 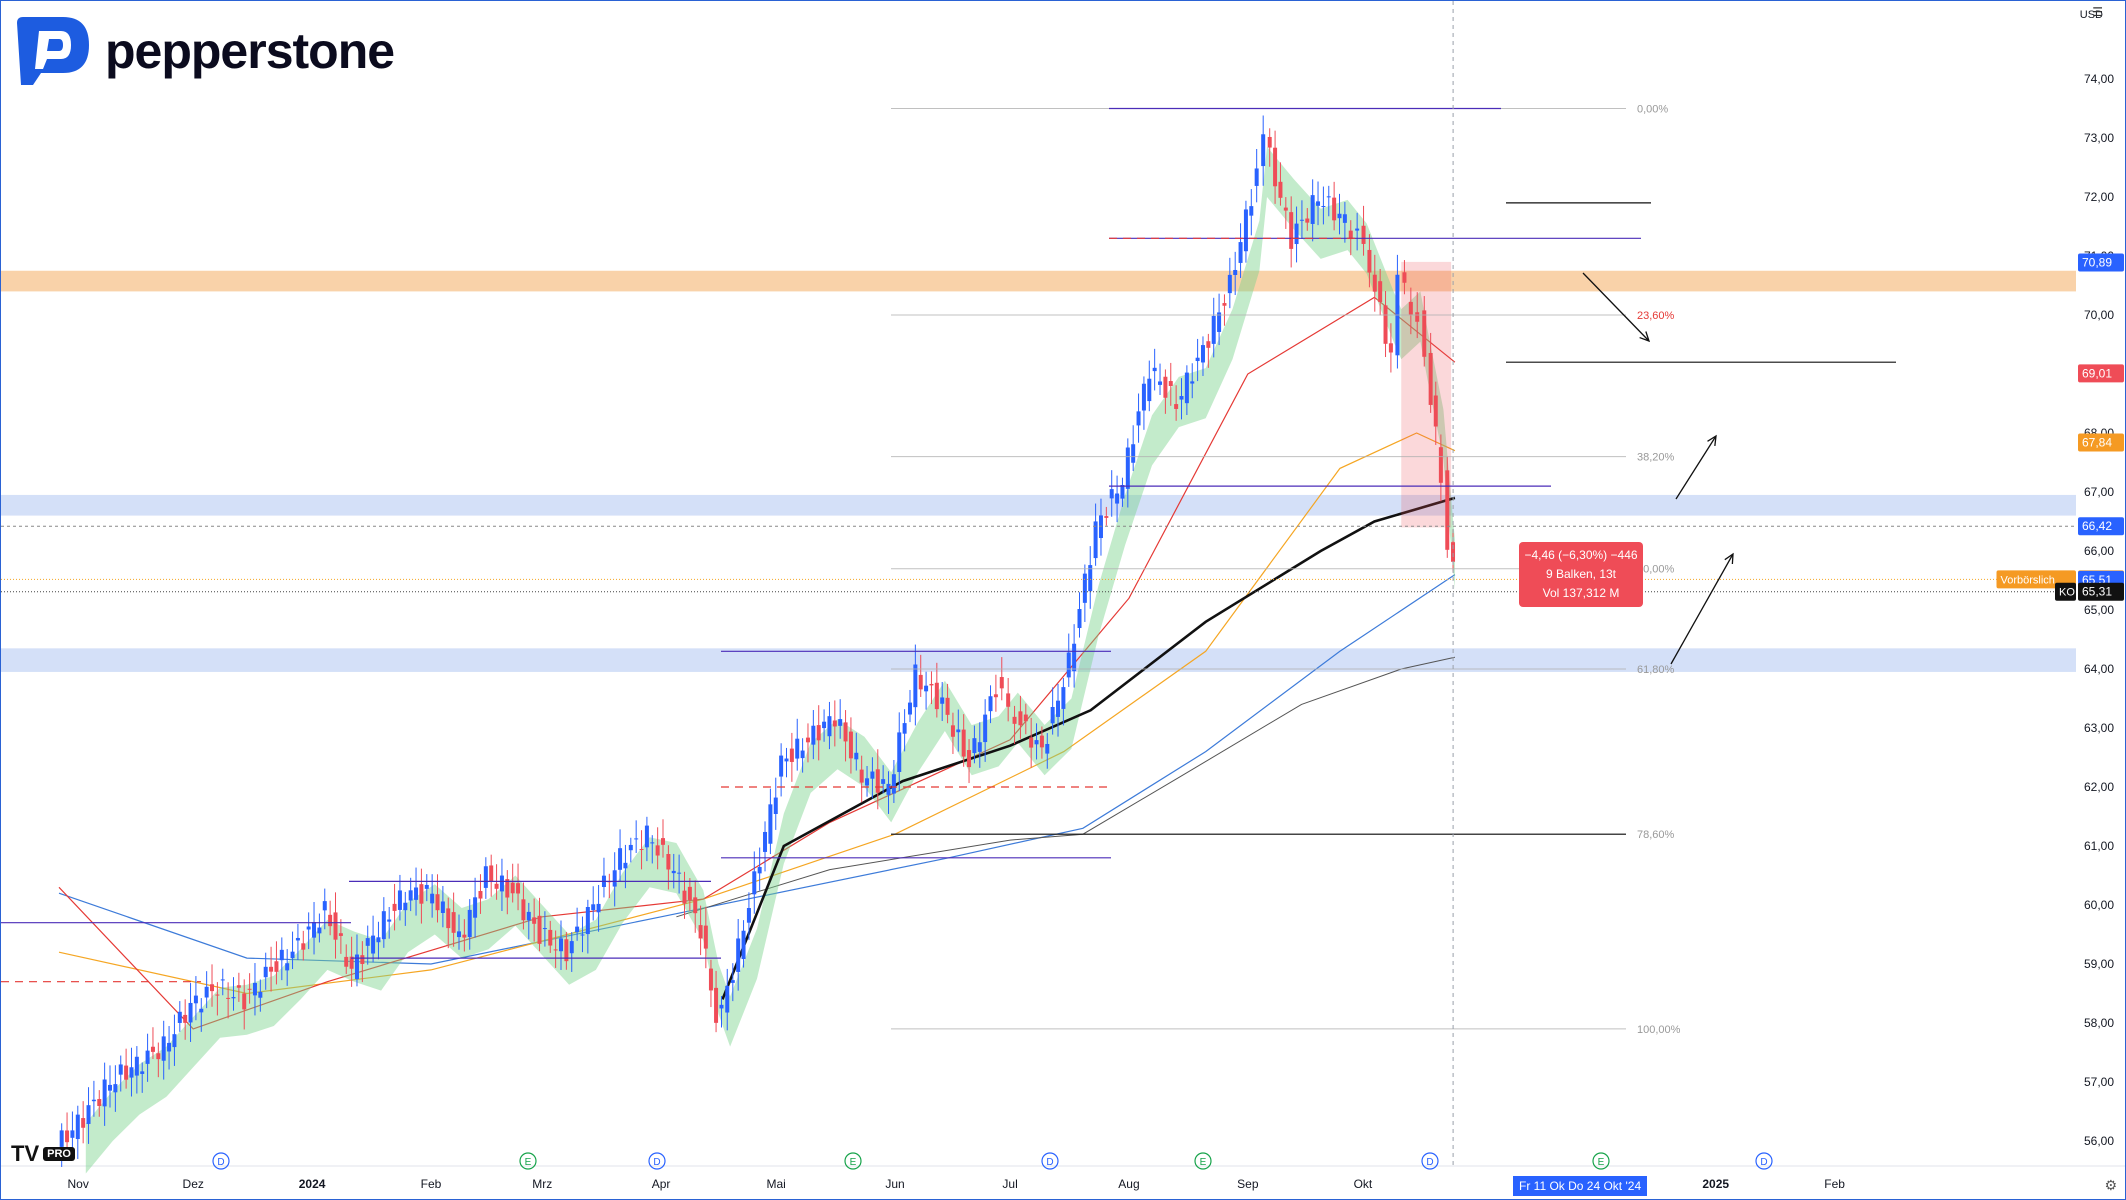 I want to click on date-range-label: Fr 11 Ok Do 24 Okt '24, so click(x=1580, y=1186).